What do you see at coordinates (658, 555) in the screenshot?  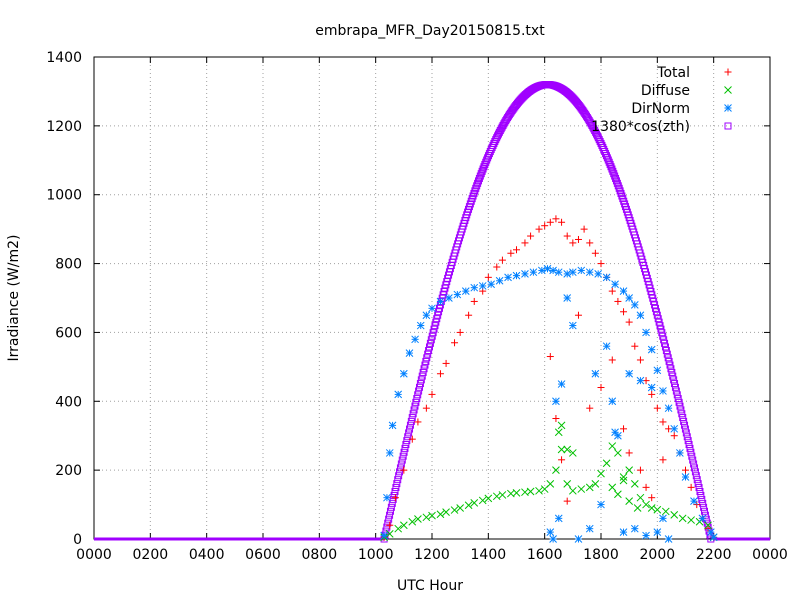 I see `x-tick-label: 2000` at bounding box center [658, 555].